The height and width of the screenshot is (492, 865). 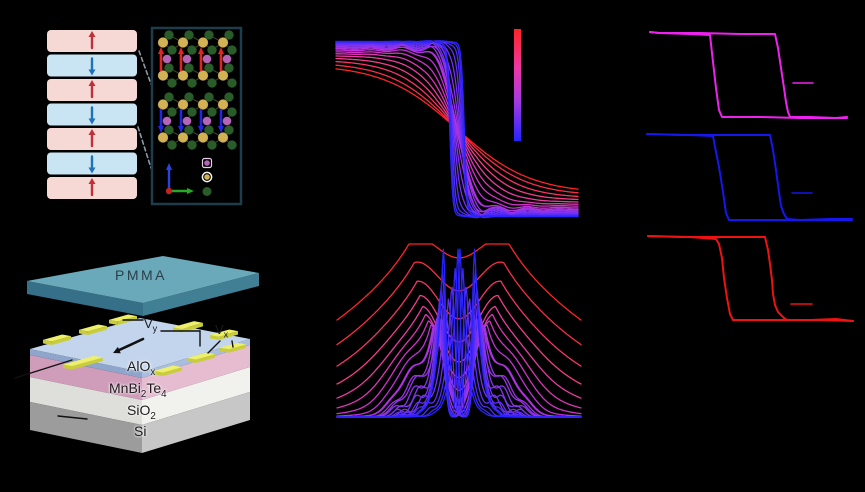 I want to click on pmma-text: PMMA, so click(x=141, y=275).